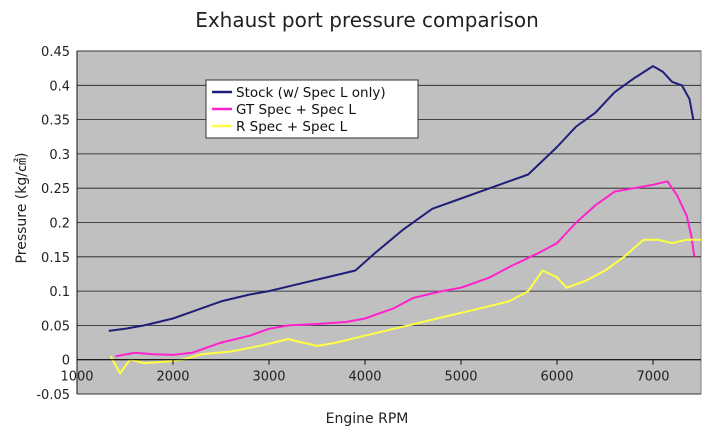 Image resolution: width=720 pixels, height=436 pixels. I want to click on x-tick-labels: 1000 2000 3000 4000 5000 6000 7000, so click(364, 377).